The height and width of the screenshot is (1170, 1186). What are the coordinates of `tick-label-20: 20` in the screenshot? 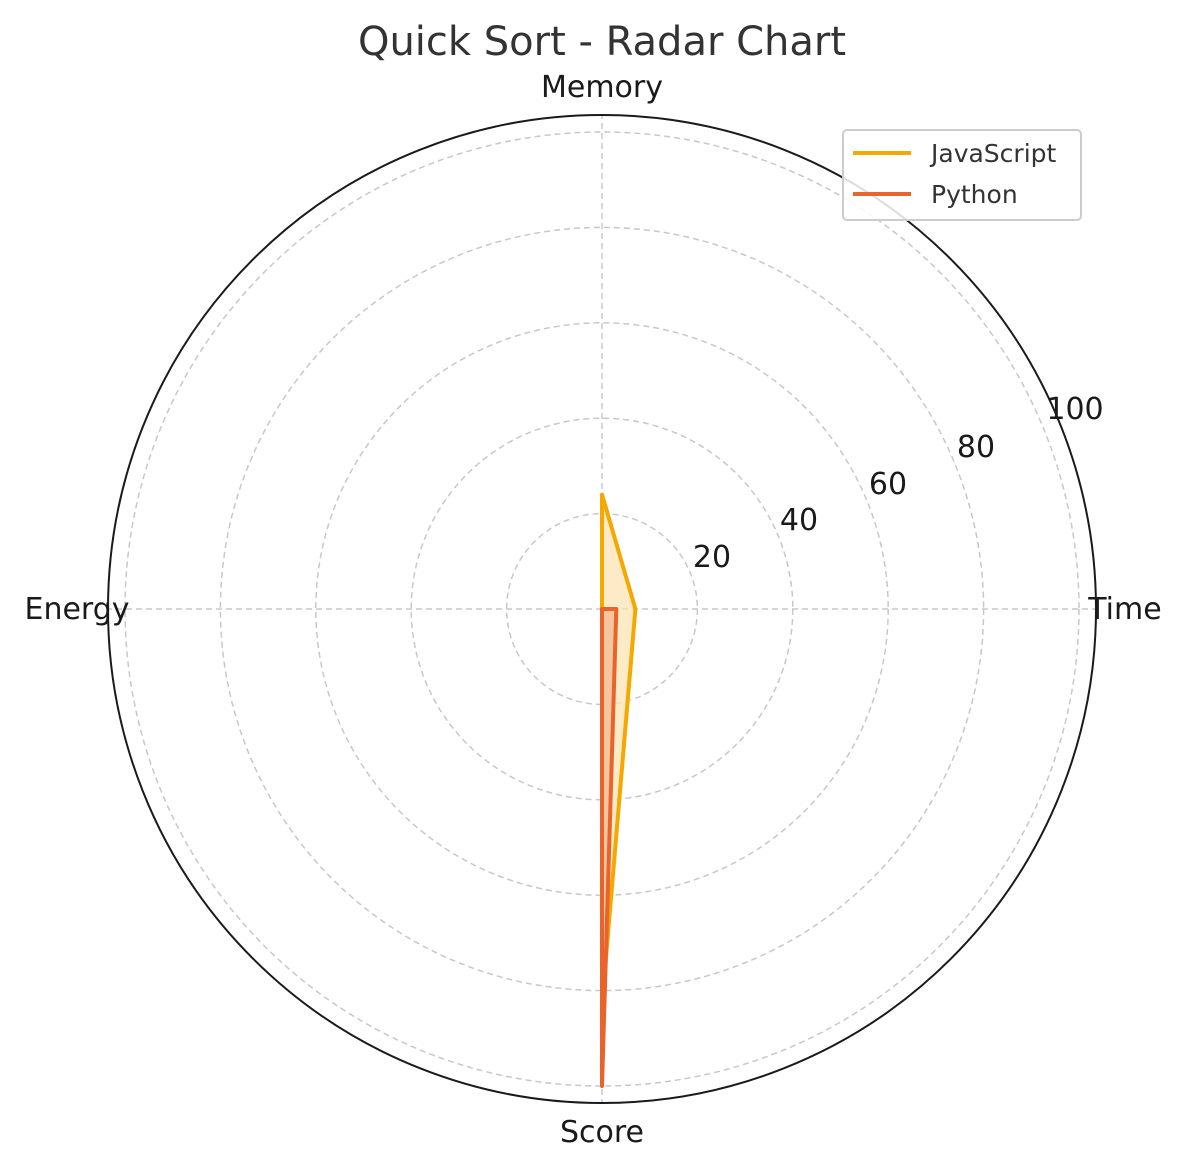 It's located at (712, 557).